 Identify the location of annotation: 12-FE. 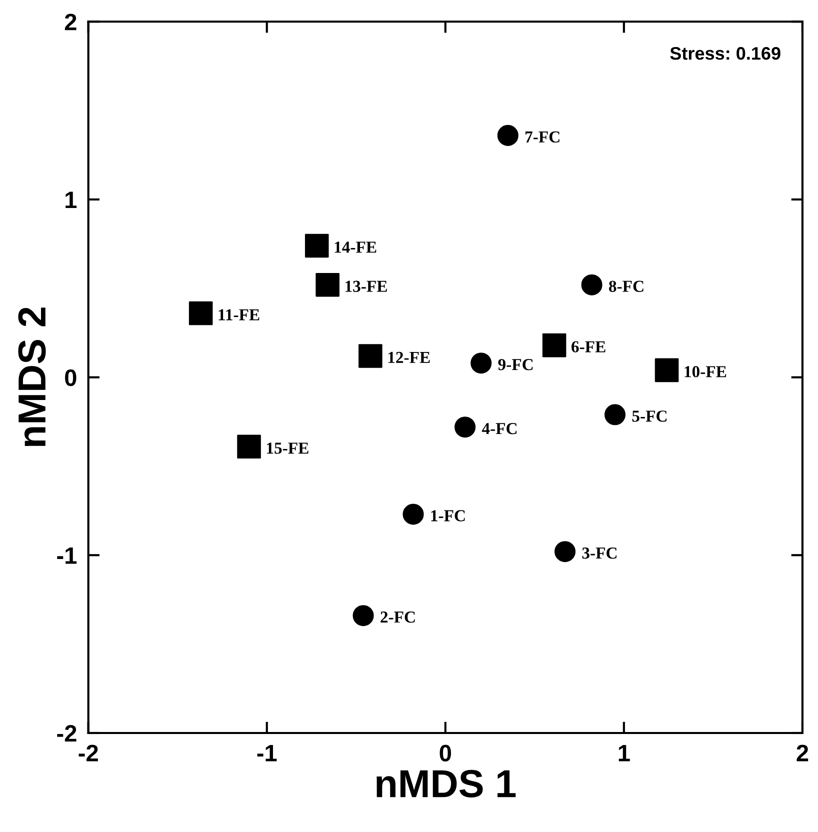
(409, 357).